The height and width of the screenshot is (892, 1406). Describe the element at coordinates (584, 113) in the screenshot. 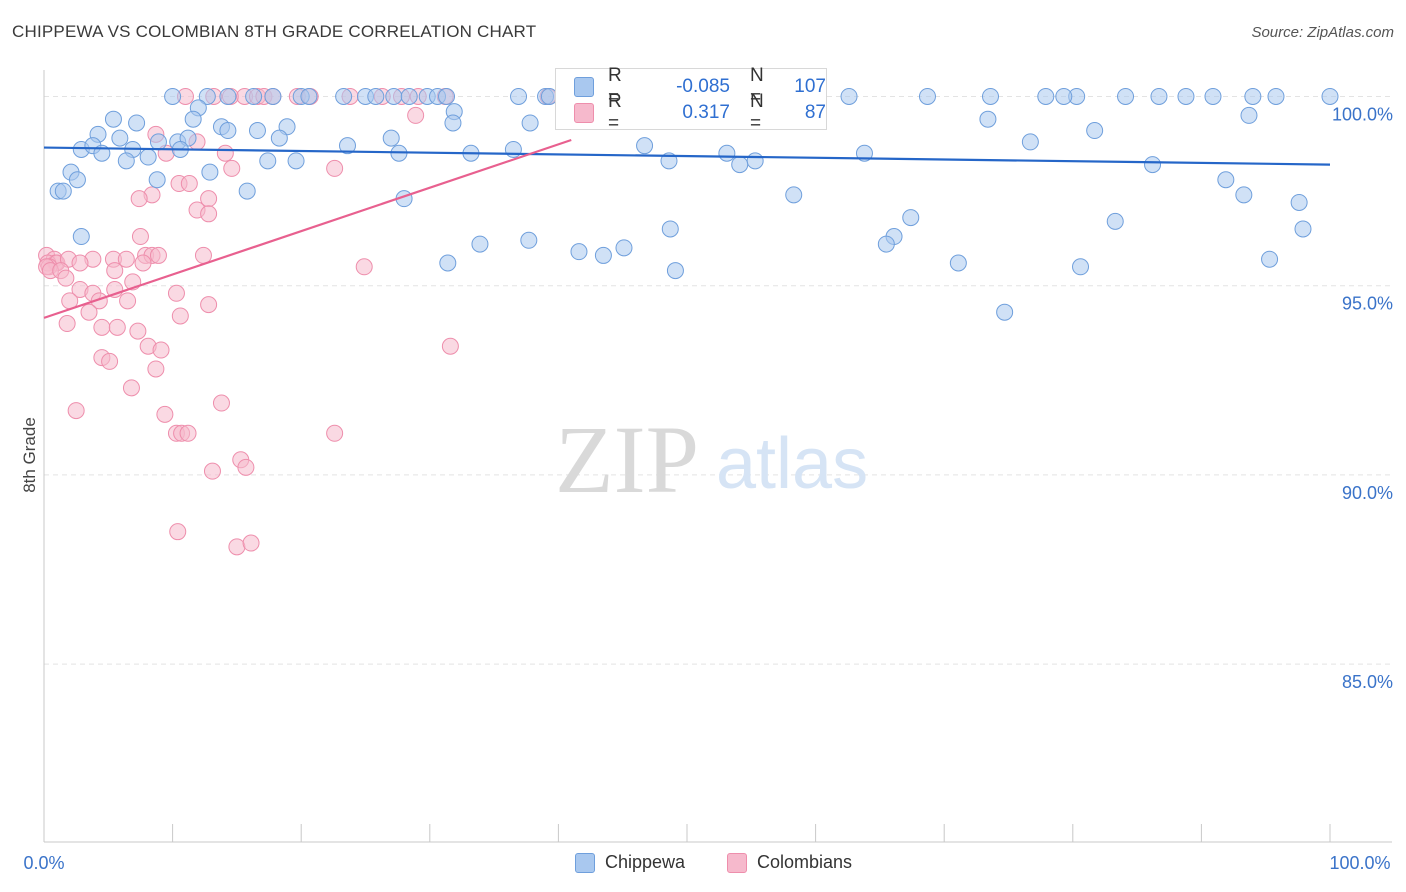

I see `colombians-swatch` at that location.